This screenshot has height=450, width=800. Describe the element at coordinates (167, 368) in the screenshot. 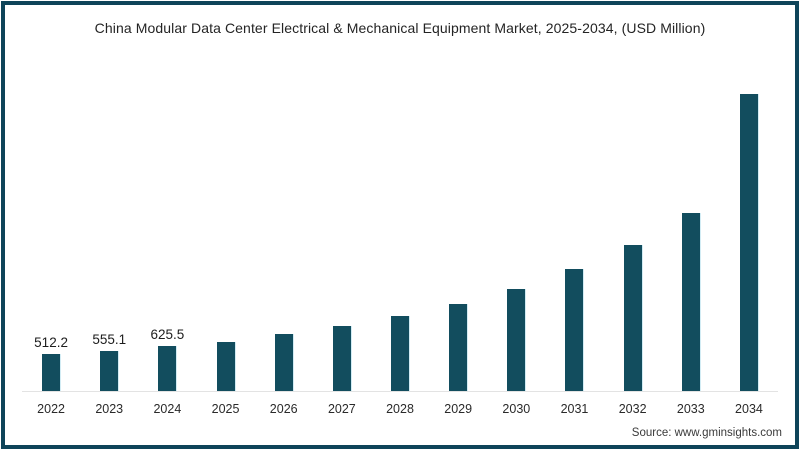

I see `bar-2024` at that location.